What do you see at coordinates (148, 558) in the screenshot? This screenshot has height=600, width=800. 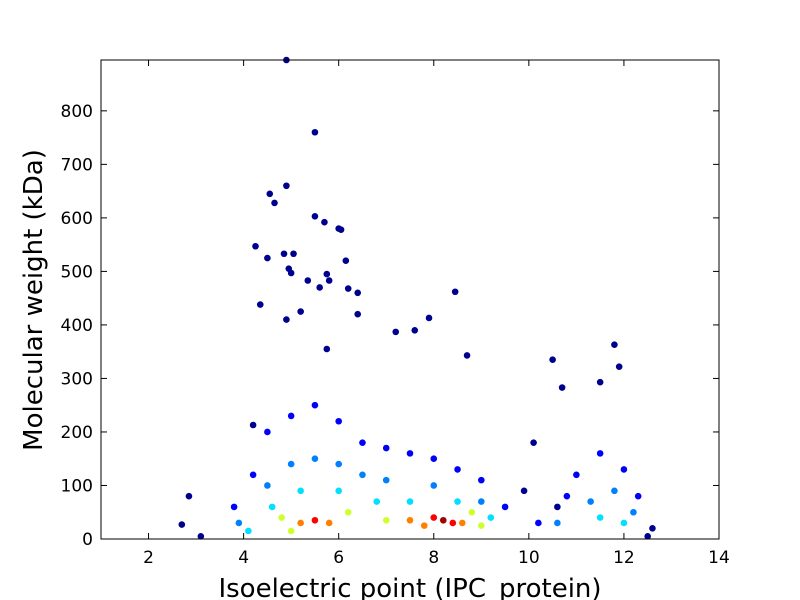 I see `x-tick-label: 2` at bounding box center [148, 558].